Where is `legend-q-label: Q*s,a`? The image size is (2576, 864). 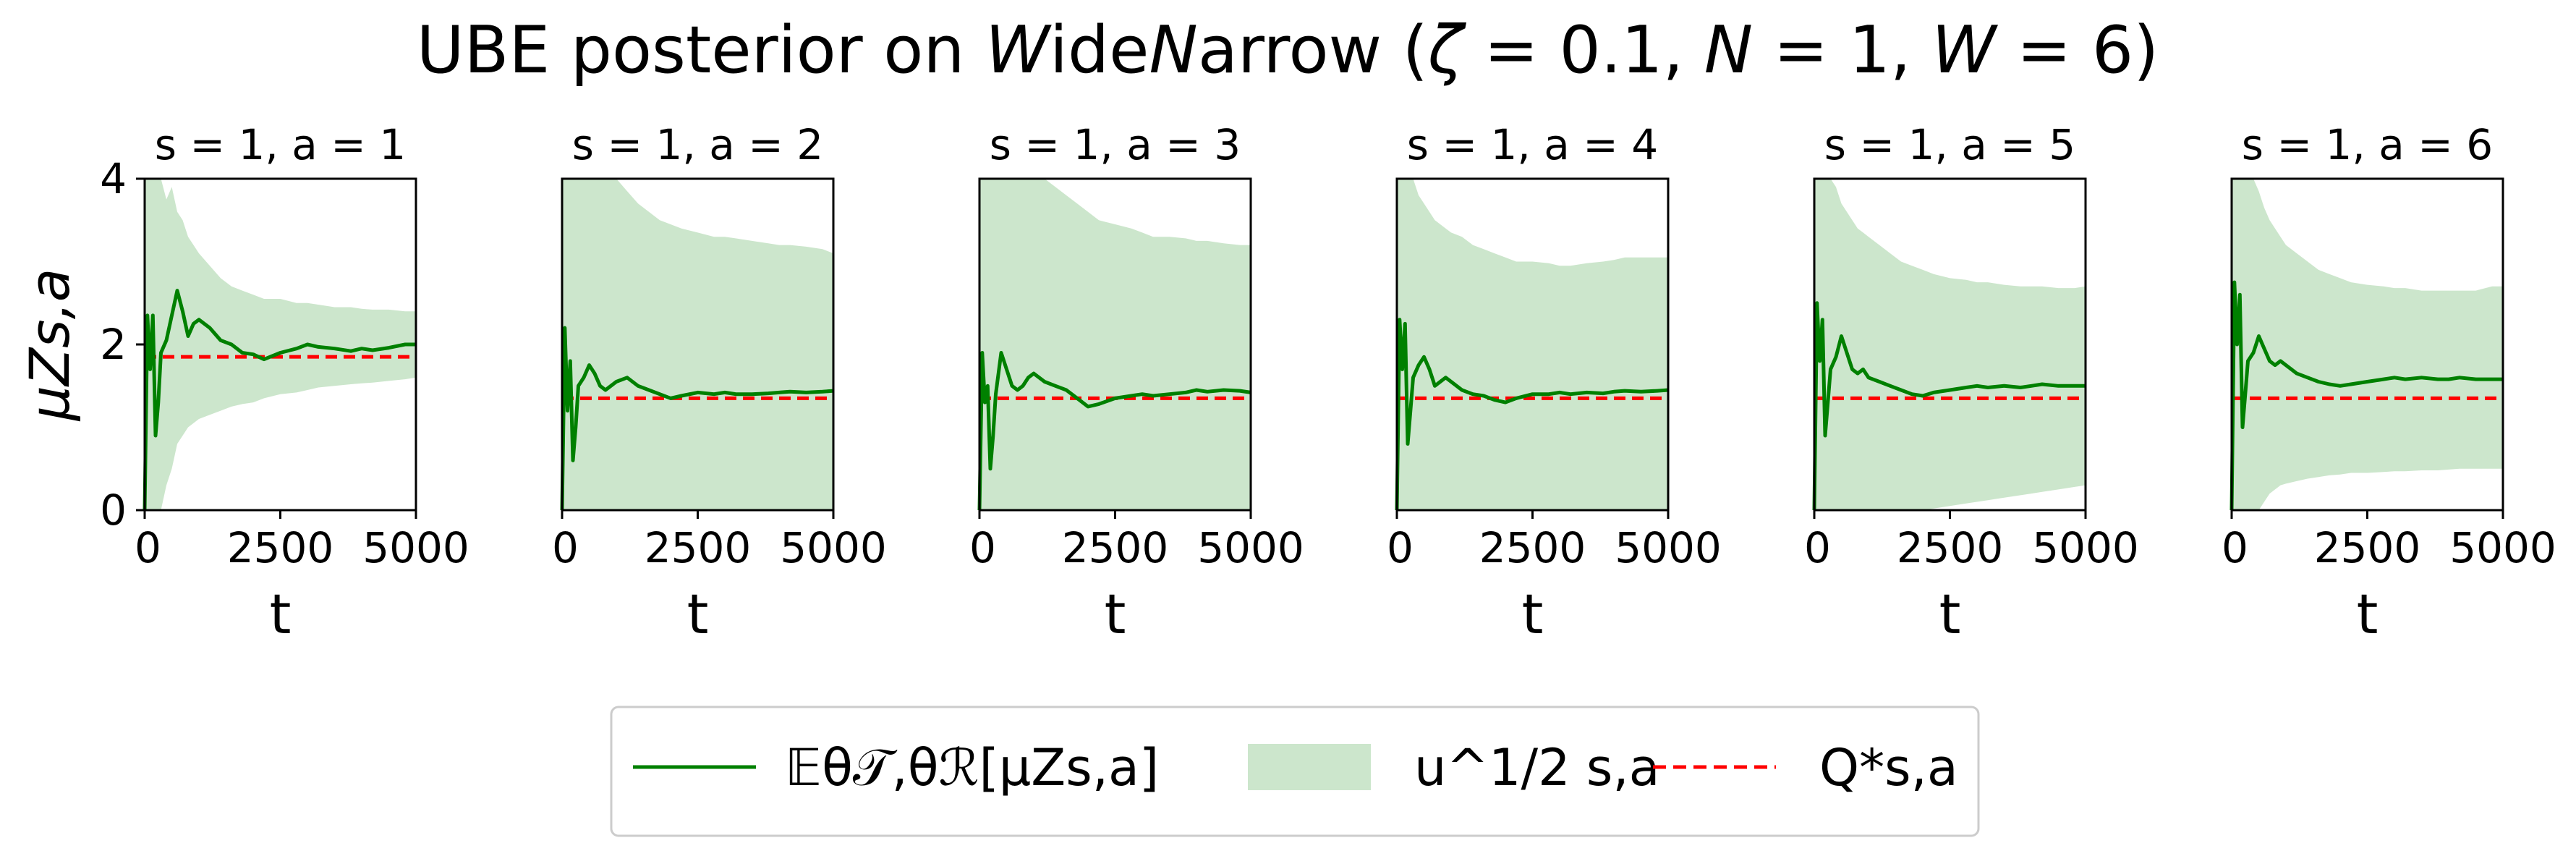 legend-q-label: Q*s,a is located at coordinates (1888, 767).